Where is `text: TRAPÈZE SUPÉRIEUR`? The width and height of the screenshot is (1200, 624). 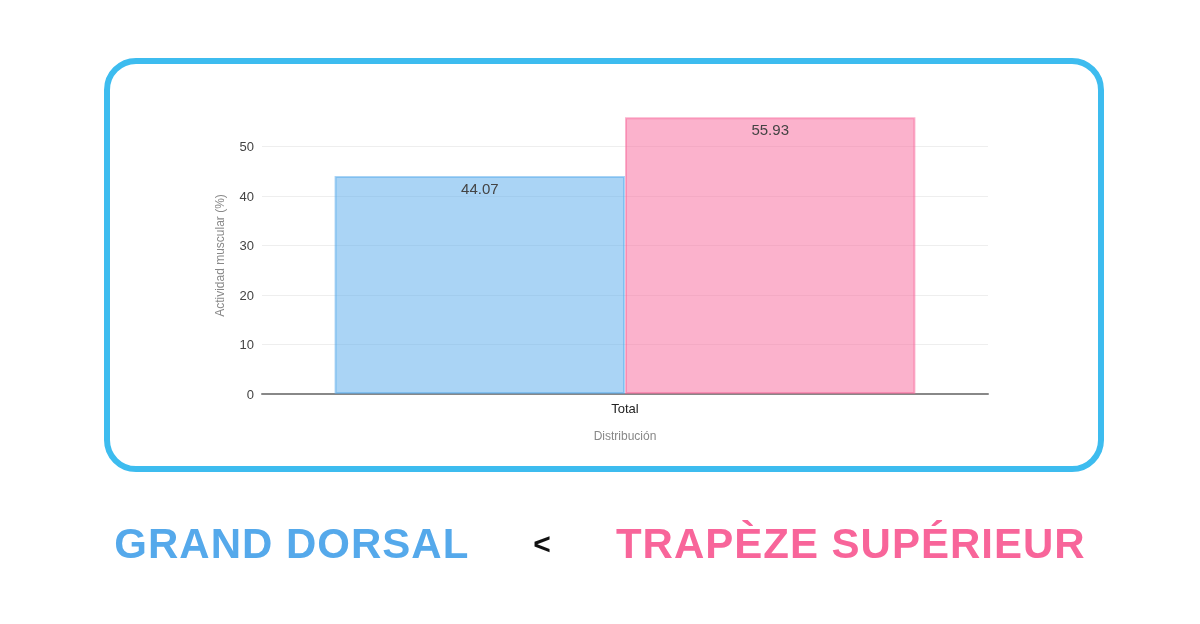 text: TRAPÈZE SUPÉRIEUR is located at coordinates (850, 544).